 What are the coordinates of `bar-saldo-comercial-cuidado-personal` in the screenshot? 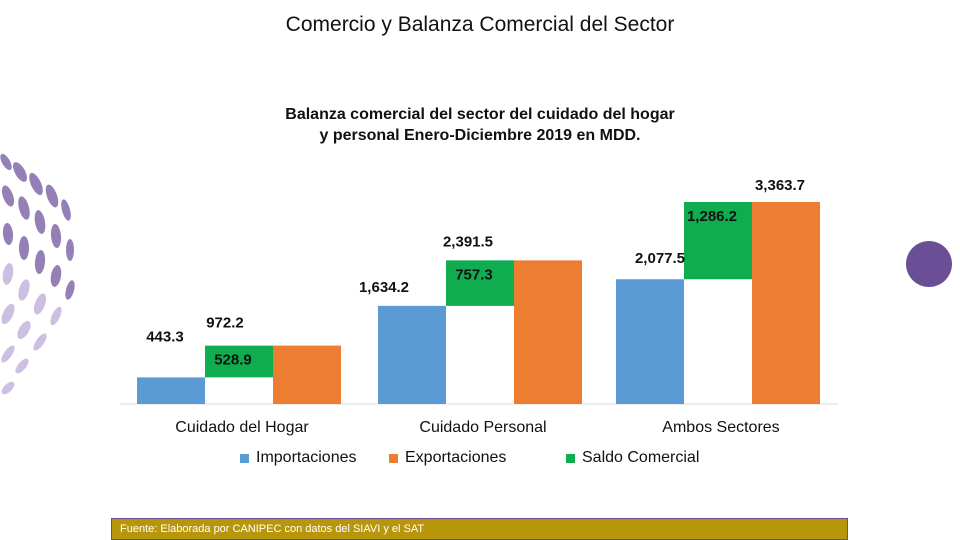 It's located at (480, 283).